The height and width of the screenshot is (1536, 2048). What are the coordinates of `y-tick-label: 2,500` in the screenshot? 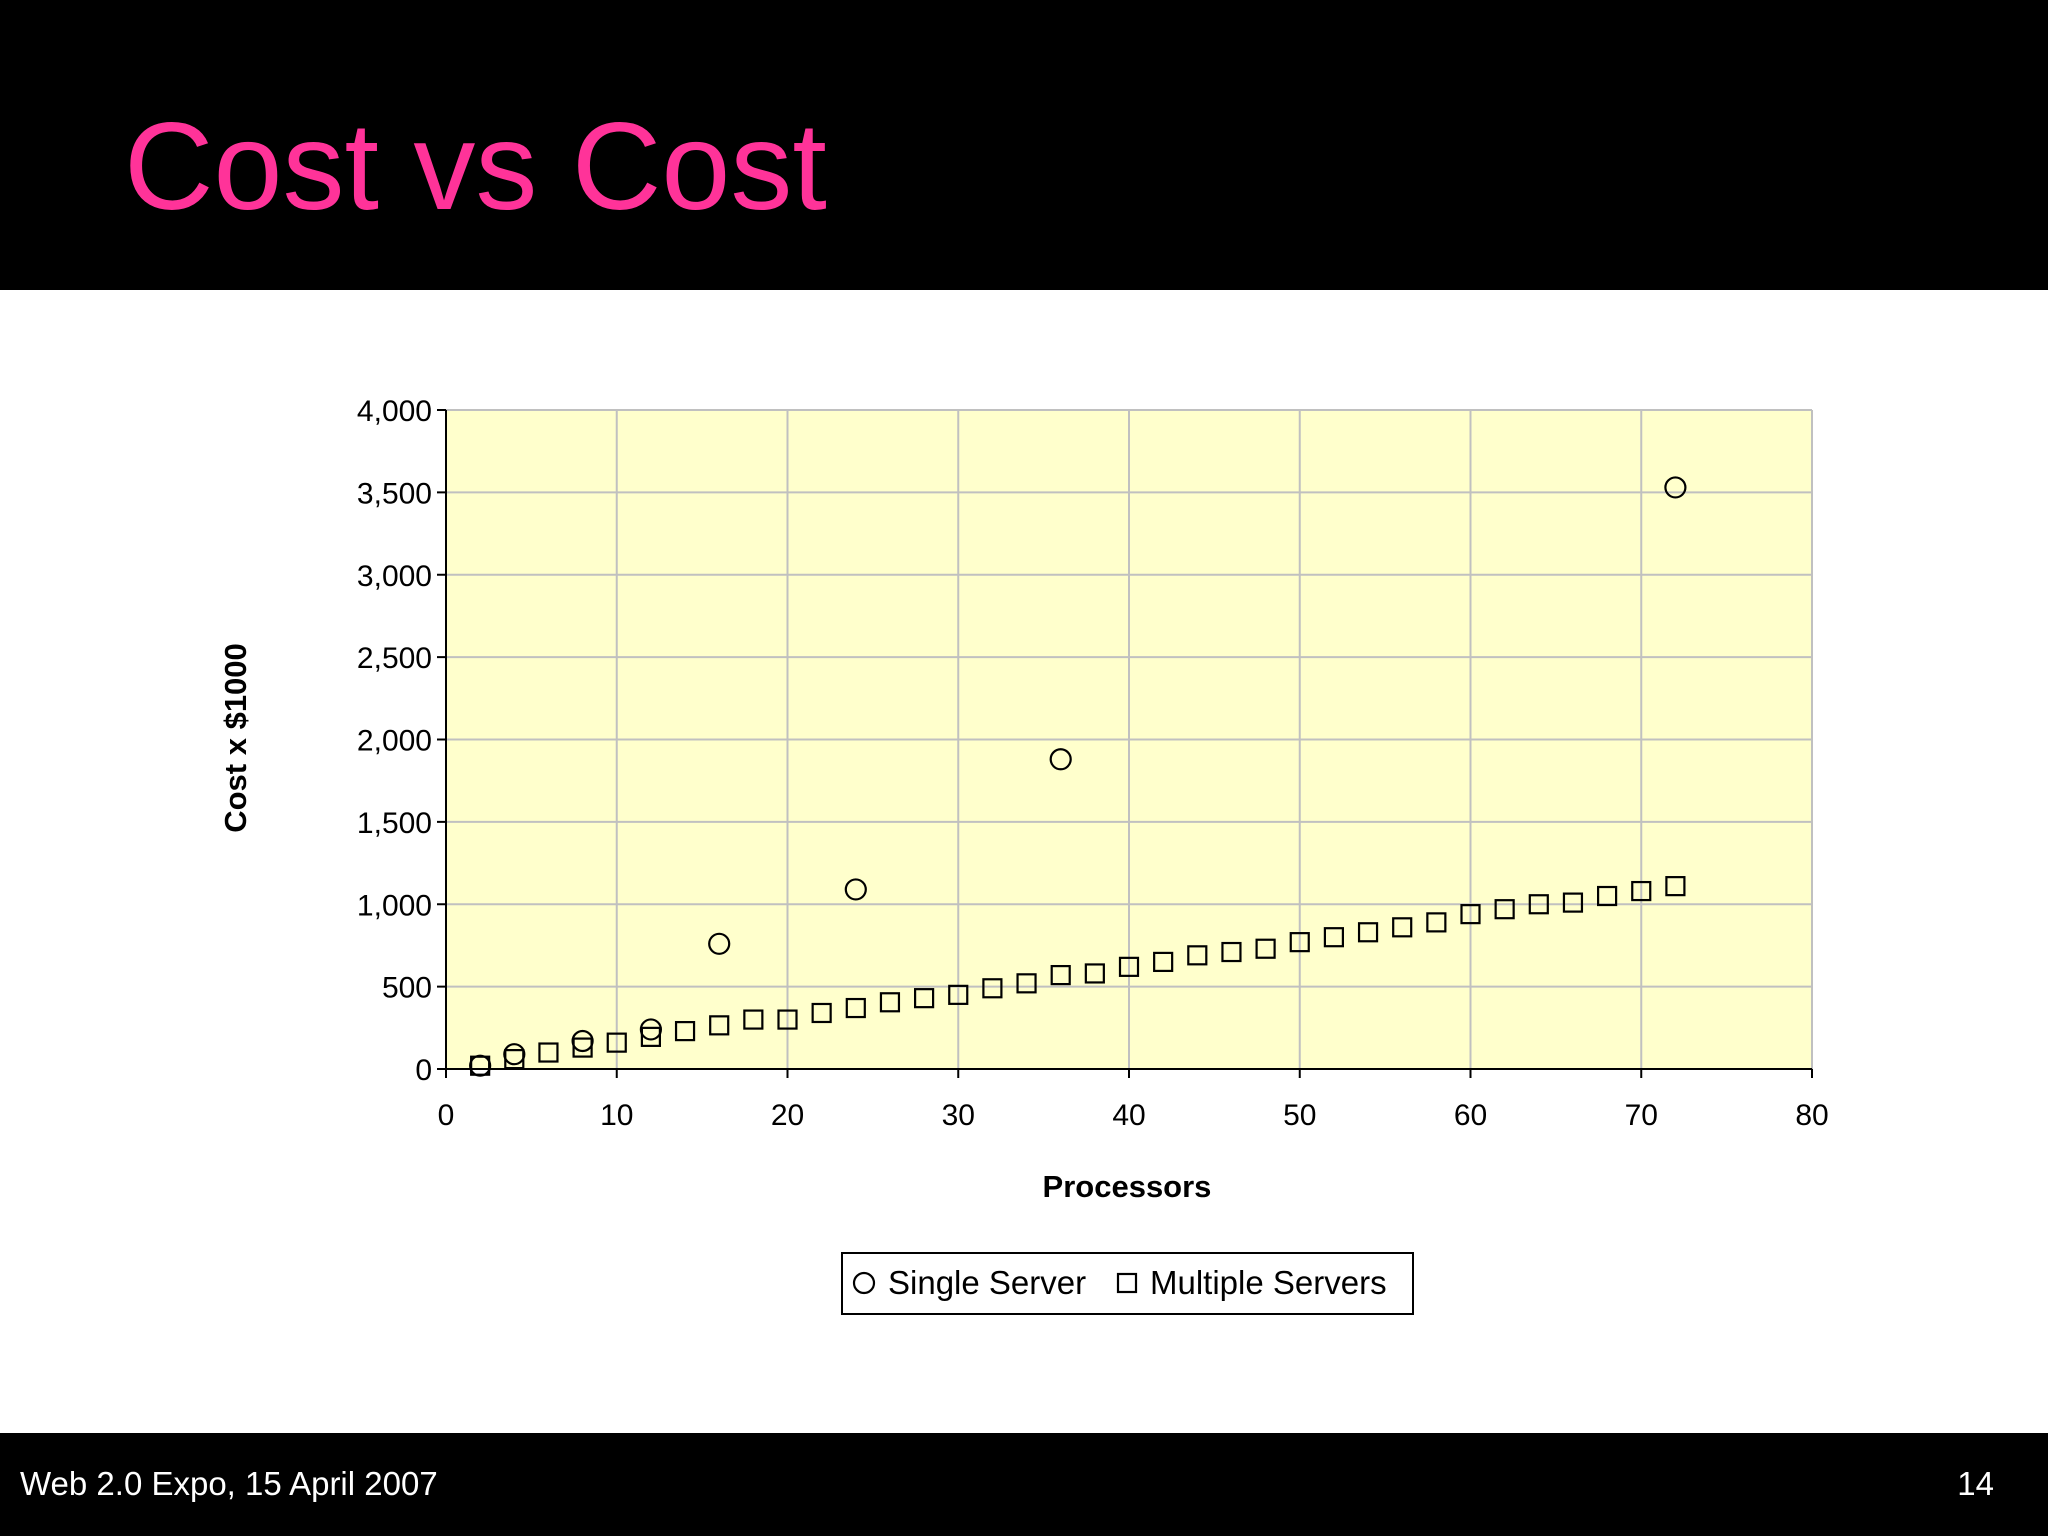 It's located at (394, 658).